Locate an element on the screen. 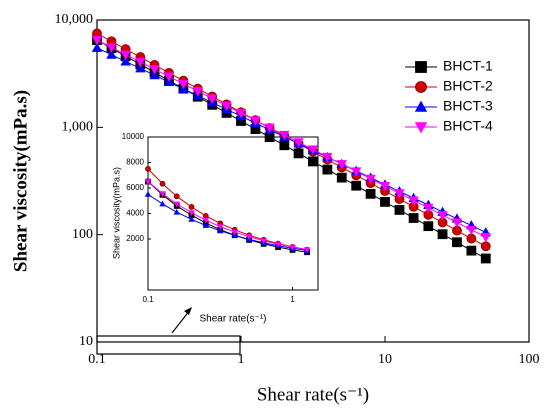 Image resolution: width=550 pixels, height=417 pixels. legend-label: BHCT-3 is located at coordinates (468, 106).